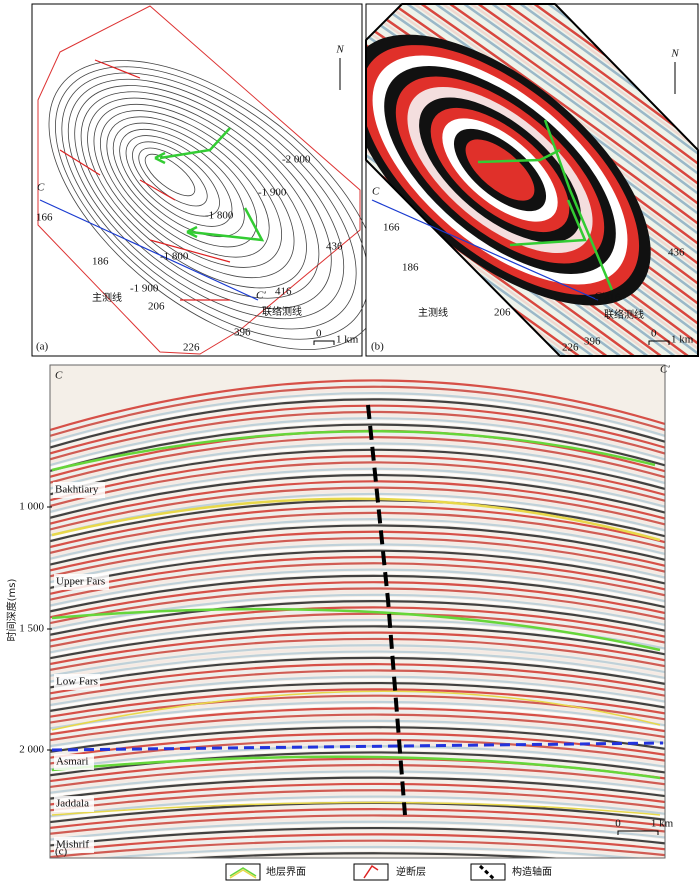  I want to click on contour-label: -1 900, so click(272, 193).